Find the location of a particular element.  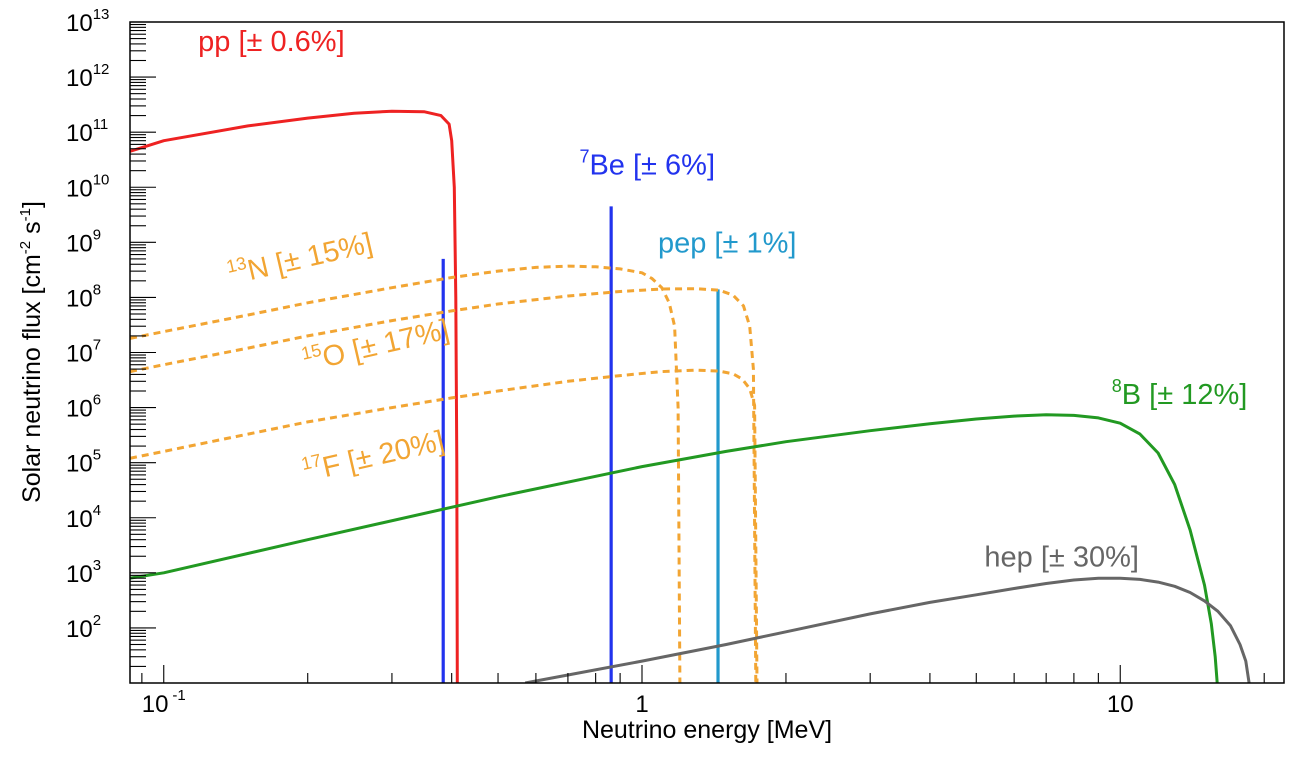

y-tick-label: 10¹¹ is located at coordinates (87, 131).